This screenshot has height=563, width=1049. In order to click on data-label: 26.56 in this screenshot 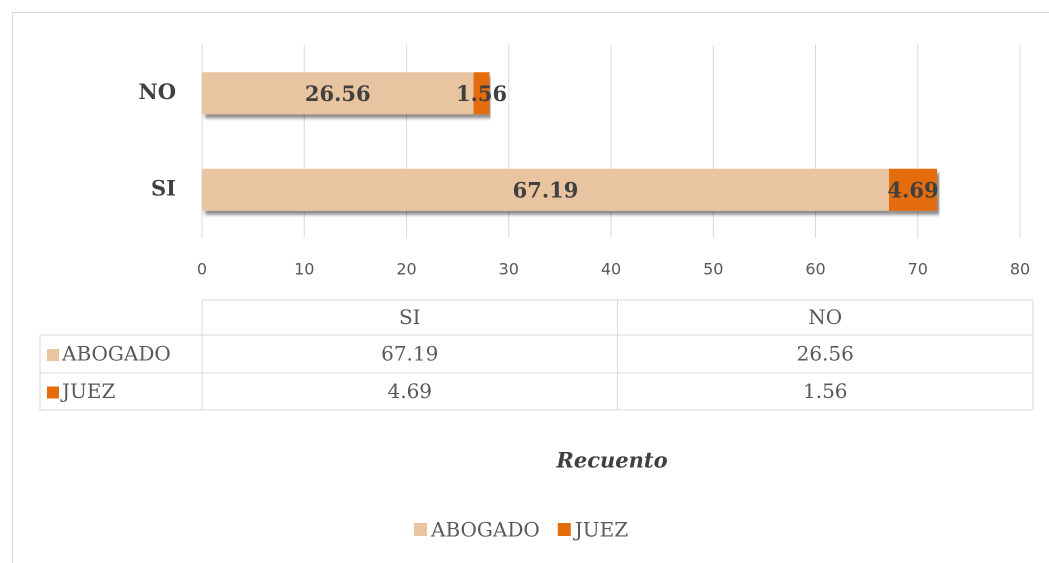, I will do `click(338, 93)`.